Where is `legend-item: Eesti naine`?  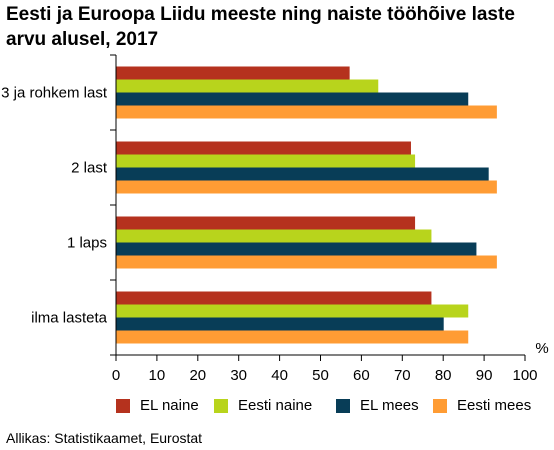 legend-item: Eesti naine is located at coordinates (275, 405).